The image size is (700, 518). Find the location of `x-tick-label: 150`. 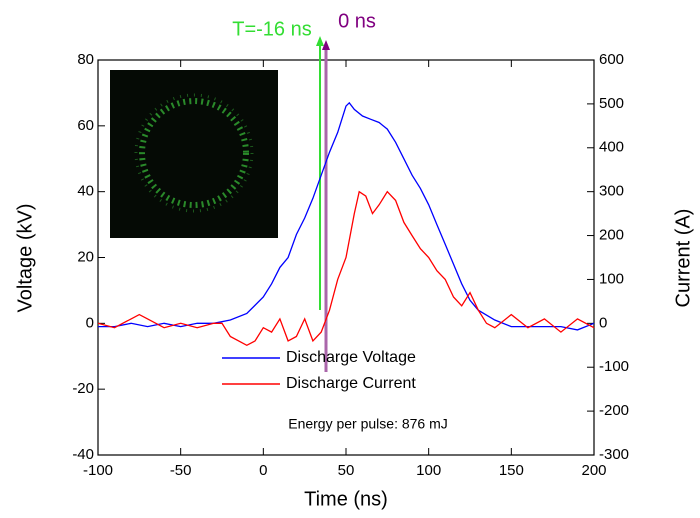

x-tick-label: 150 is located at coordinates (511, 470).